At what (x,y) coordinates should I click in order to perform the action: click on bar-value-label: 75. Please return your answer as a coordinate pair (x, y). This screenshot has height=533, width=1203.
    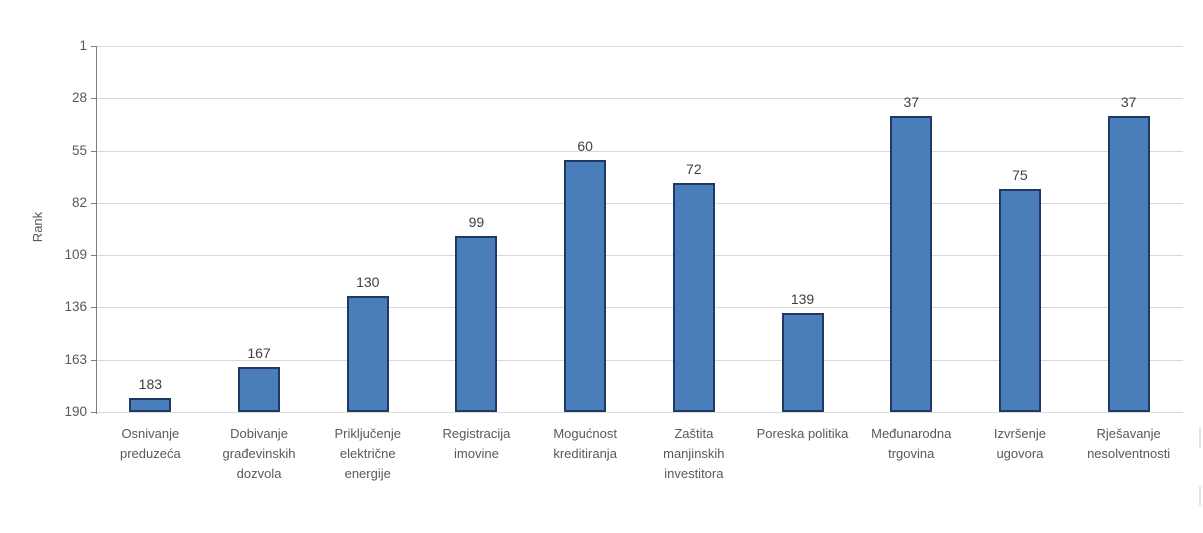
    Looking at the image, I should click on (1020, 175).